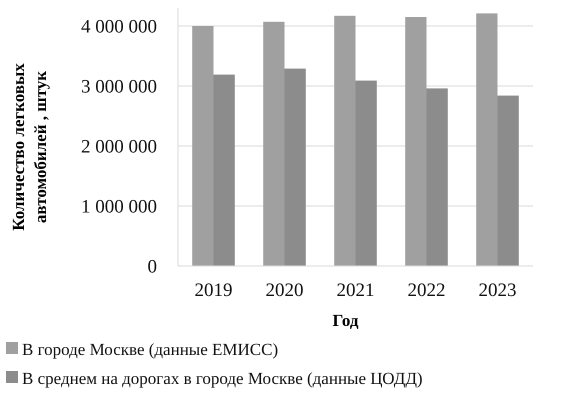 This screenshot has height=403, width=563. What do you see at coordinates (345, 320) in the screenshot?
I see `x-axis-title: Год` at bounding box center [345, 320].